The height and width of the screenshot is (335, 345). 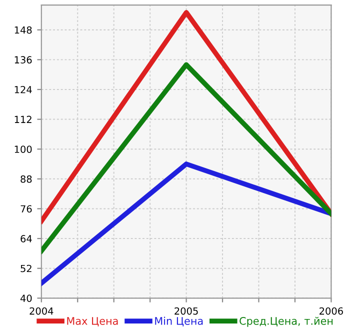 What do you see at coordinates (92, 321) in the screenshot?
I see `legend-label: Max Цена` at bounding box center [92, 321].